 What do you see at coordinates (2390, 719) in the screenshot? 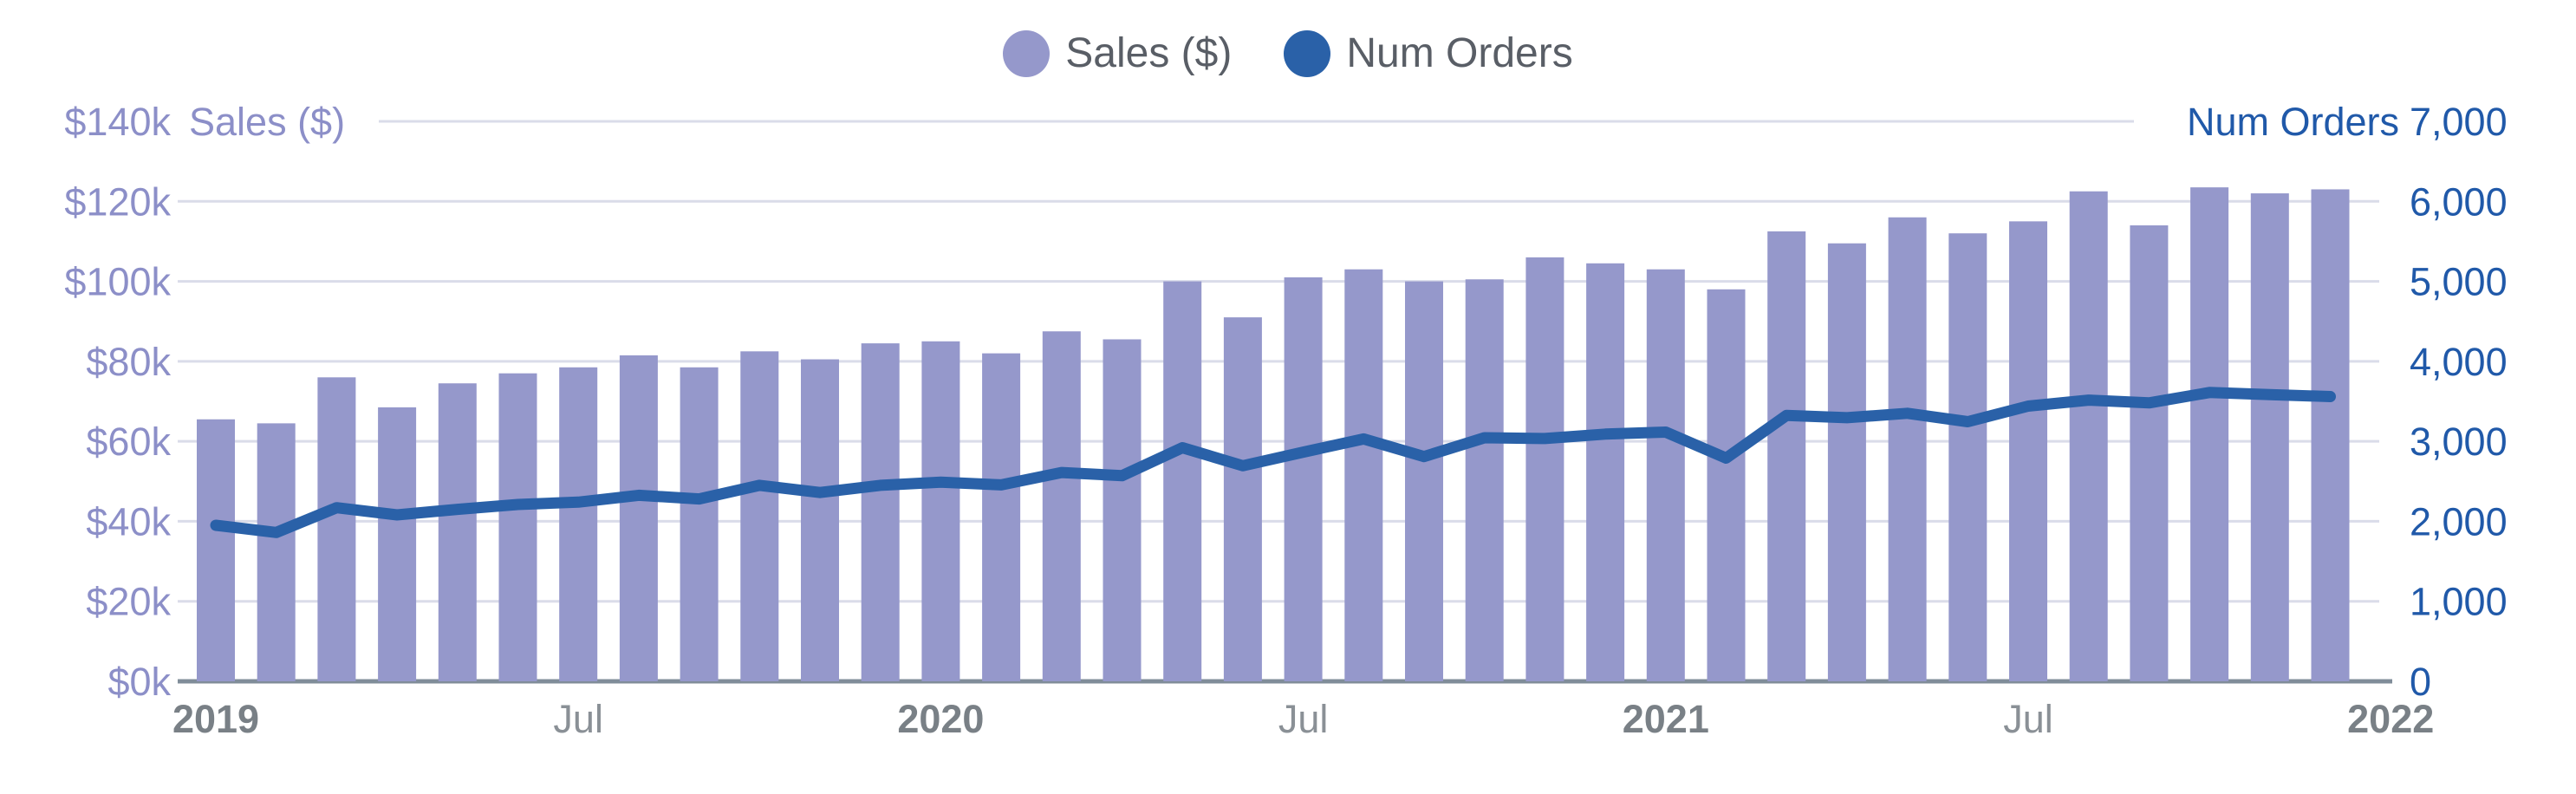
I see `x-axis-year-label: 2022` at bounding box center [2390, 719].